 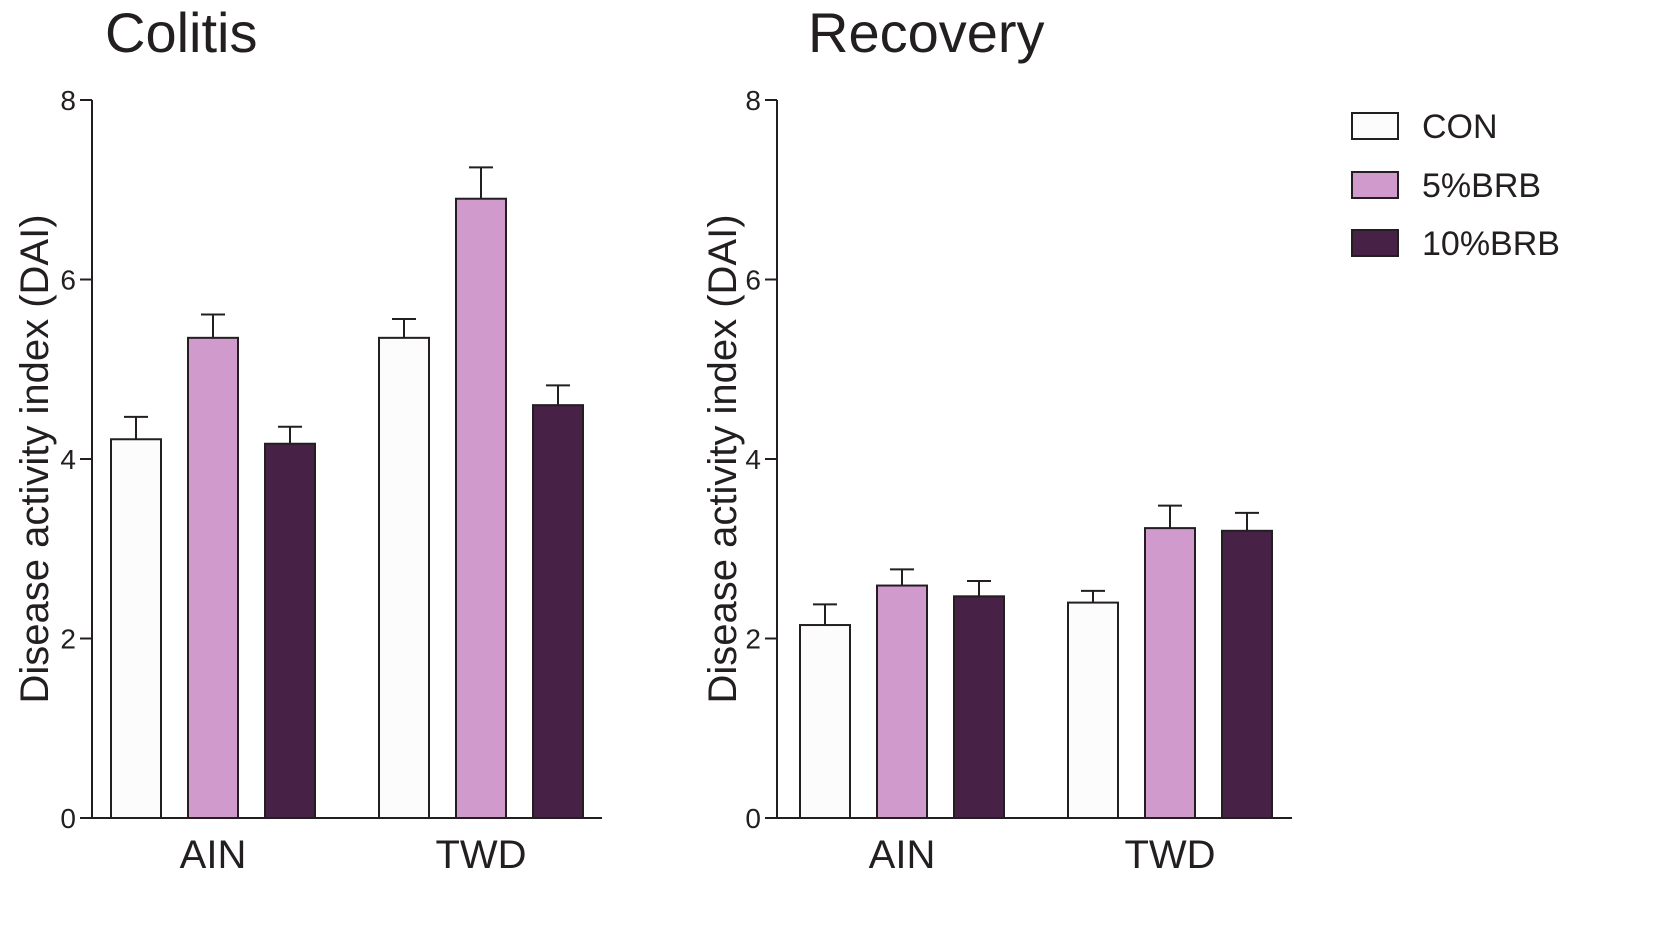 I want to click on legend-label: CON, so click(x=1460, y=127).